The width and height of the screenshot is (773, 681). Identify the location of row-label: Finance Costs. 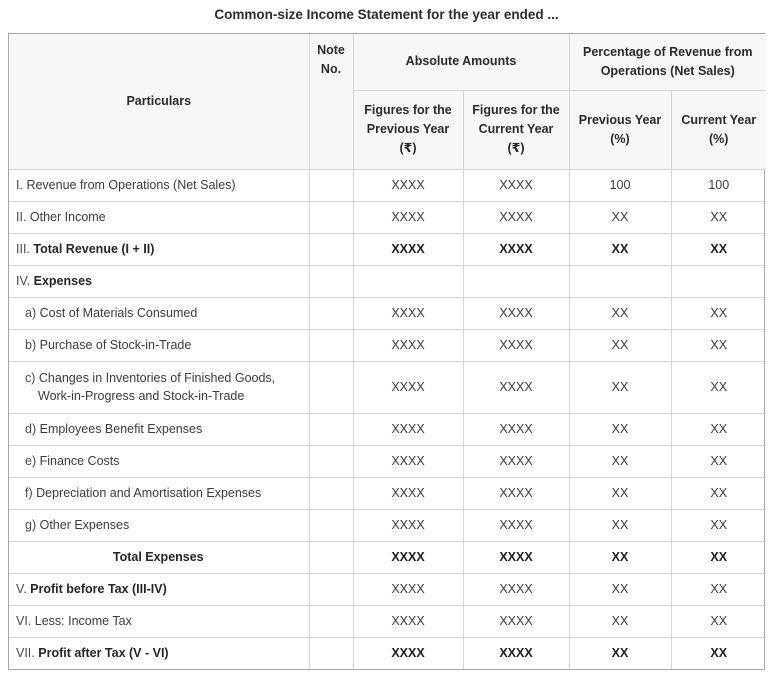
(79, 460).